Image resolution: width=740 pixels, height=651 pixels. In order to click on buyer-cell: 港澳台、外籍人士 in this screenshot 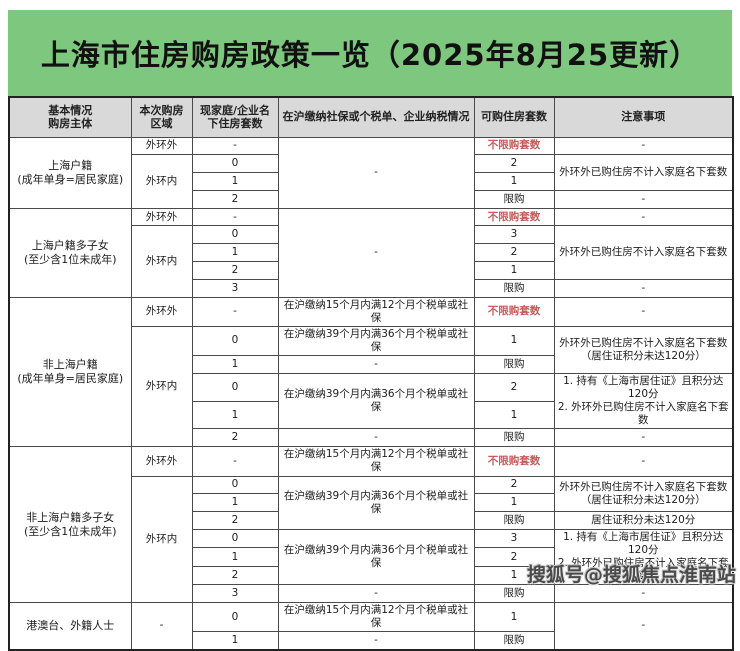, I will do `click(70, 626)`.